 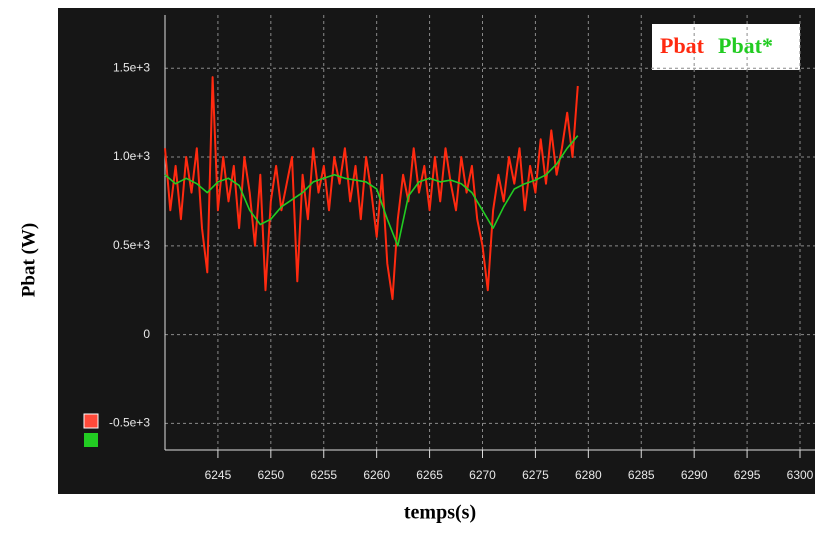 I want to click on y-tick-label: 0, so click(x=146, y=334).